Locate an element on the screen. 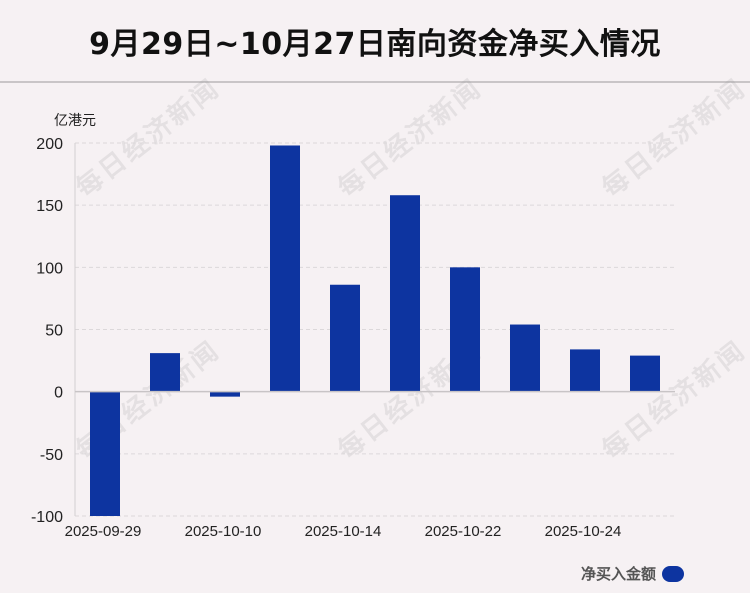  y-tick-label: -50 is located at coordinates (51, 455).